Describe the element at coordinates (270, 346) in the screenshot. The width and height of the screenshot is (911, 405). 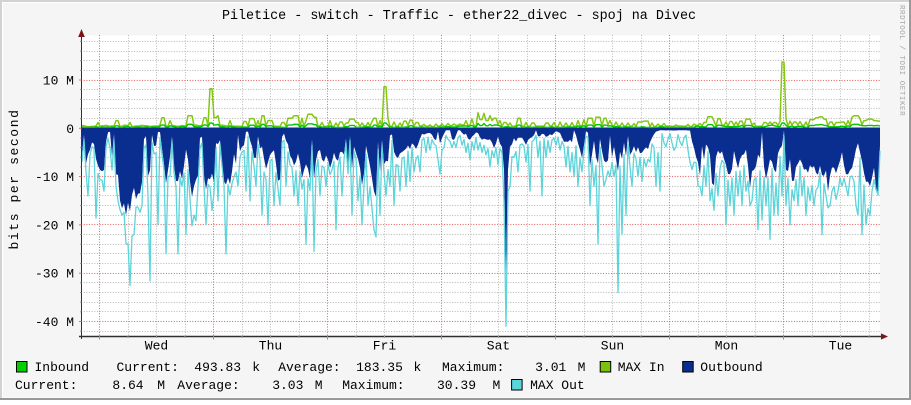
I see `svg-text: Thu` at that location.